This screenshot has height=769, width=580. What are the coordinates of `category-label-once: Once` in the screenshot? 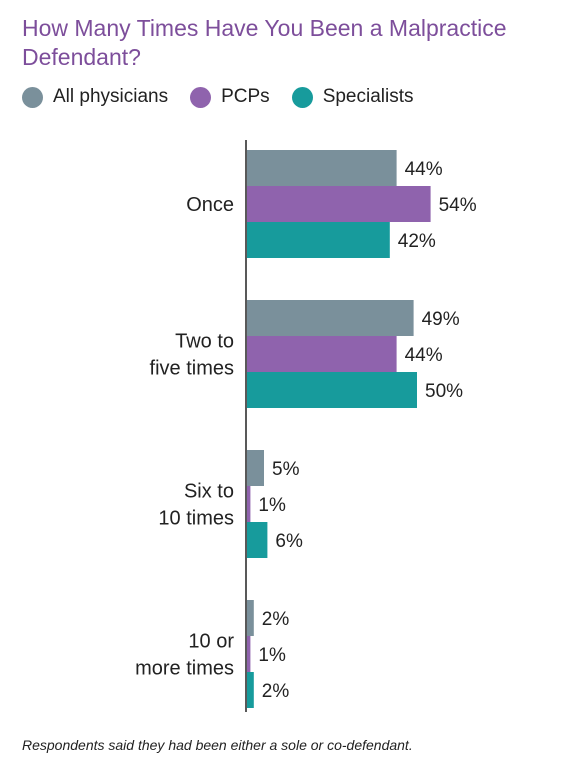 It's located at (210, 205).